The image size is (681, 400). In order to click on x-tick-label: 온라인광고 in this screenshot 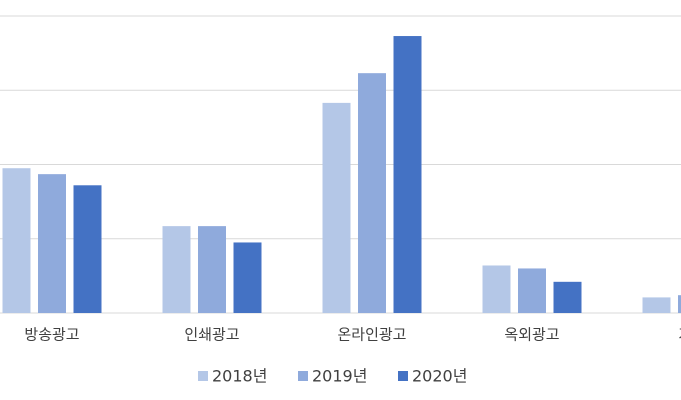, I will do `click(371, 335)`.